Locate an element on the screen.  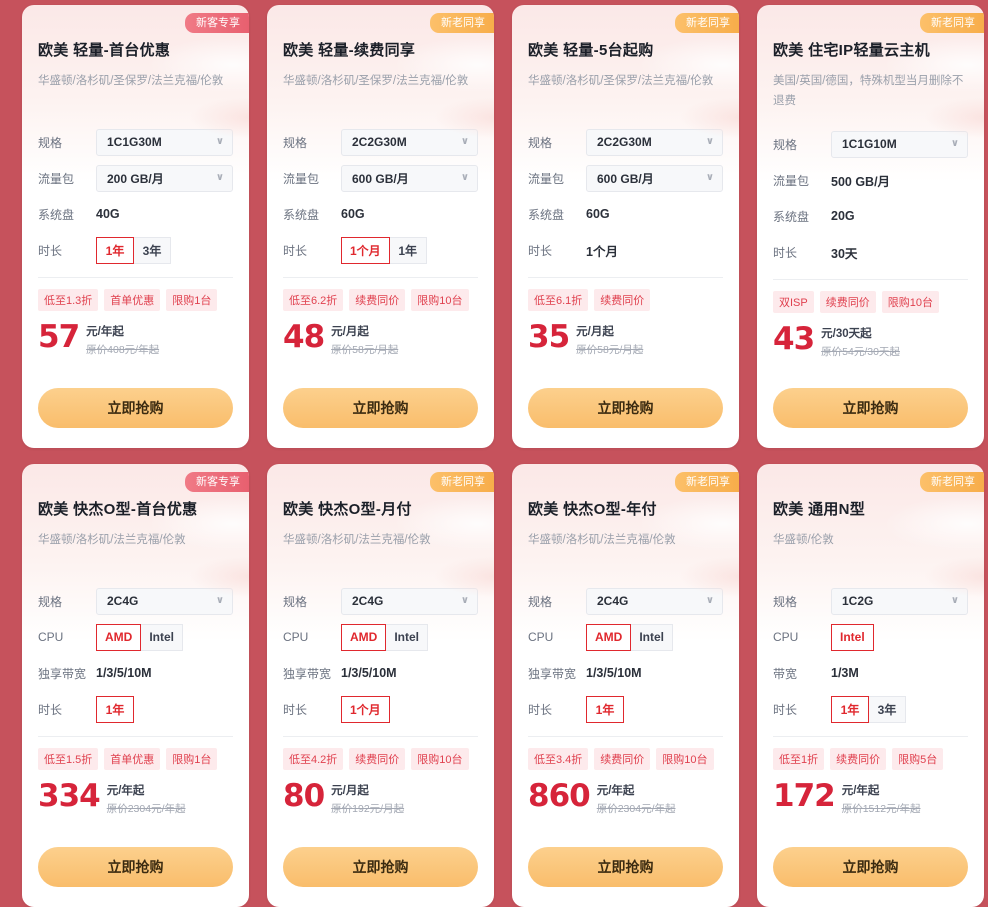
spec-segmented-control: AMD Intel is located at coordinates (139, 637).